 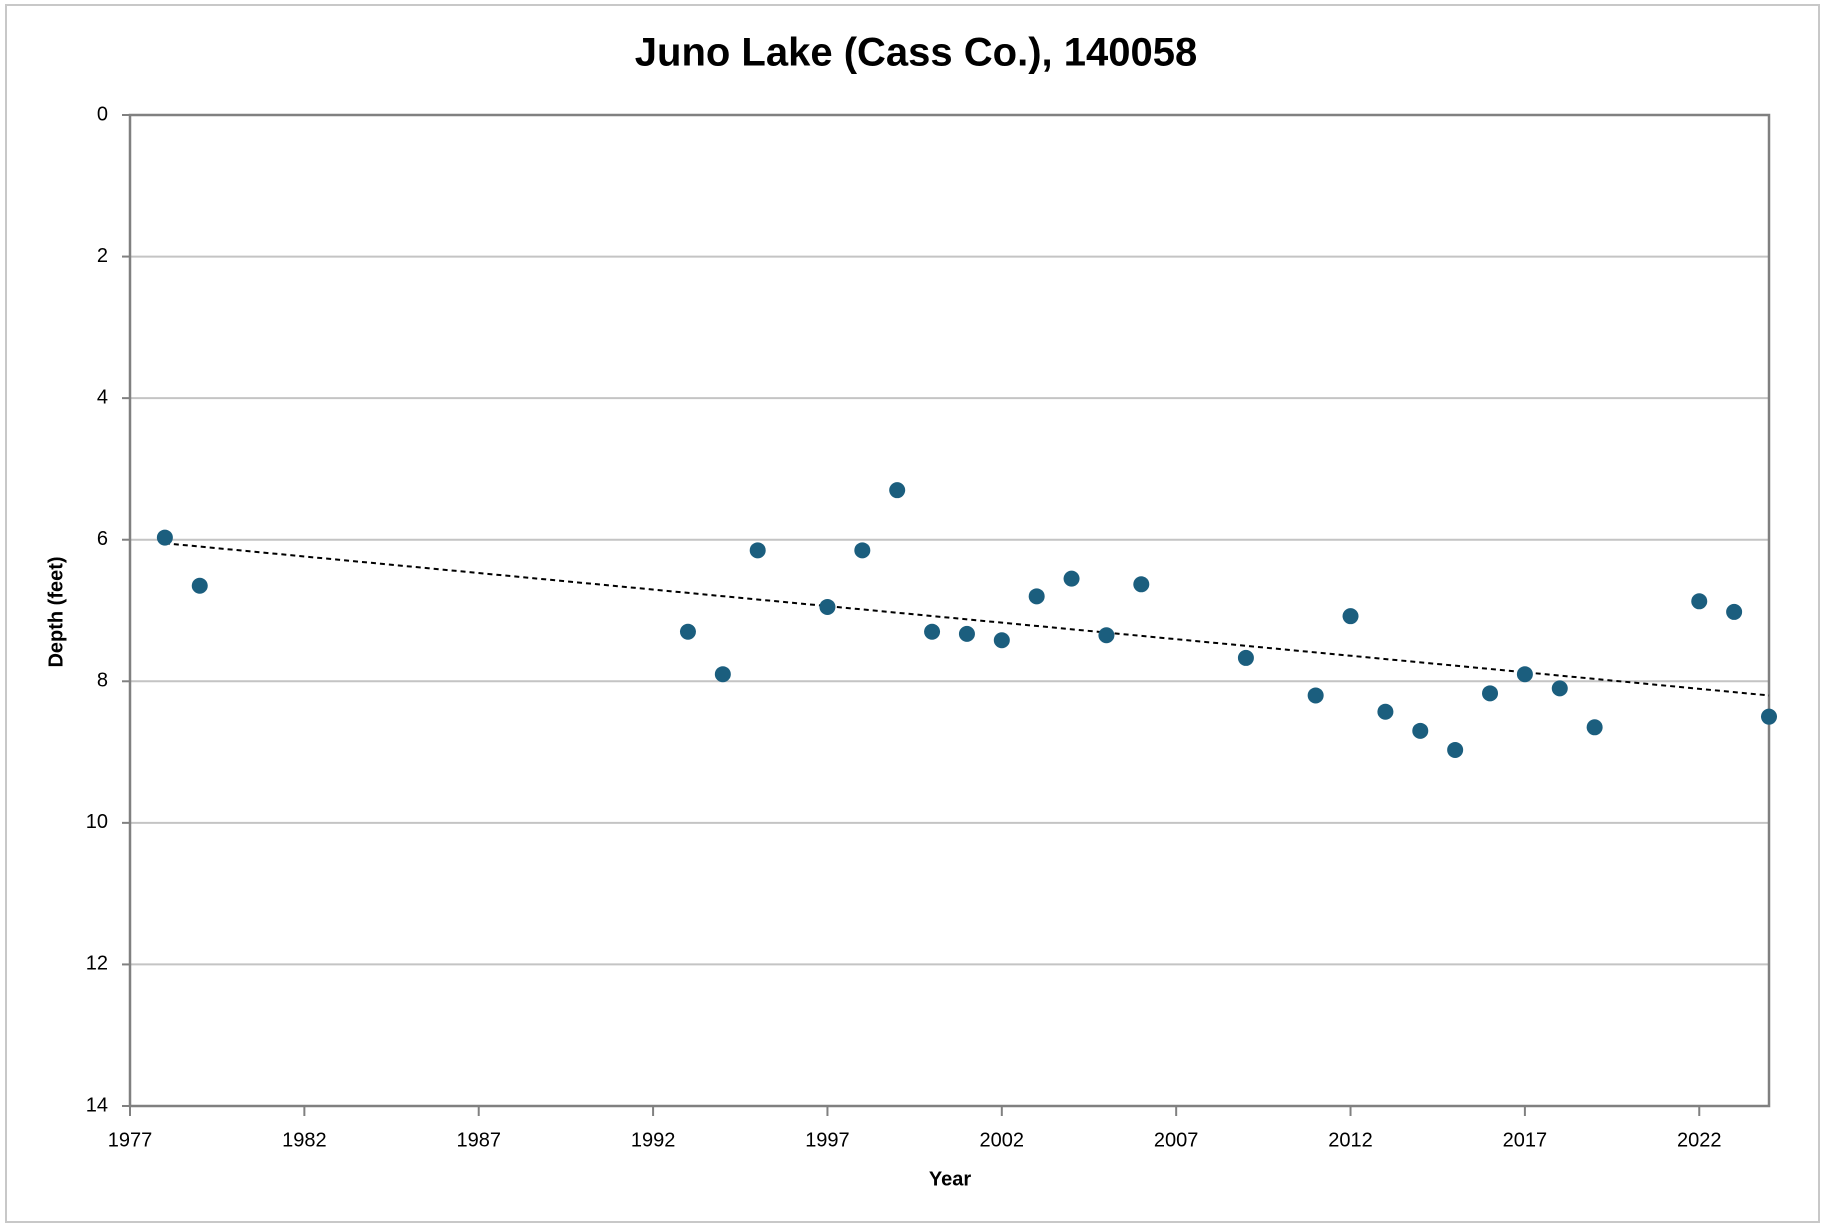 I want to click on y-tick-label: 14, so click(x=97, y=1105).